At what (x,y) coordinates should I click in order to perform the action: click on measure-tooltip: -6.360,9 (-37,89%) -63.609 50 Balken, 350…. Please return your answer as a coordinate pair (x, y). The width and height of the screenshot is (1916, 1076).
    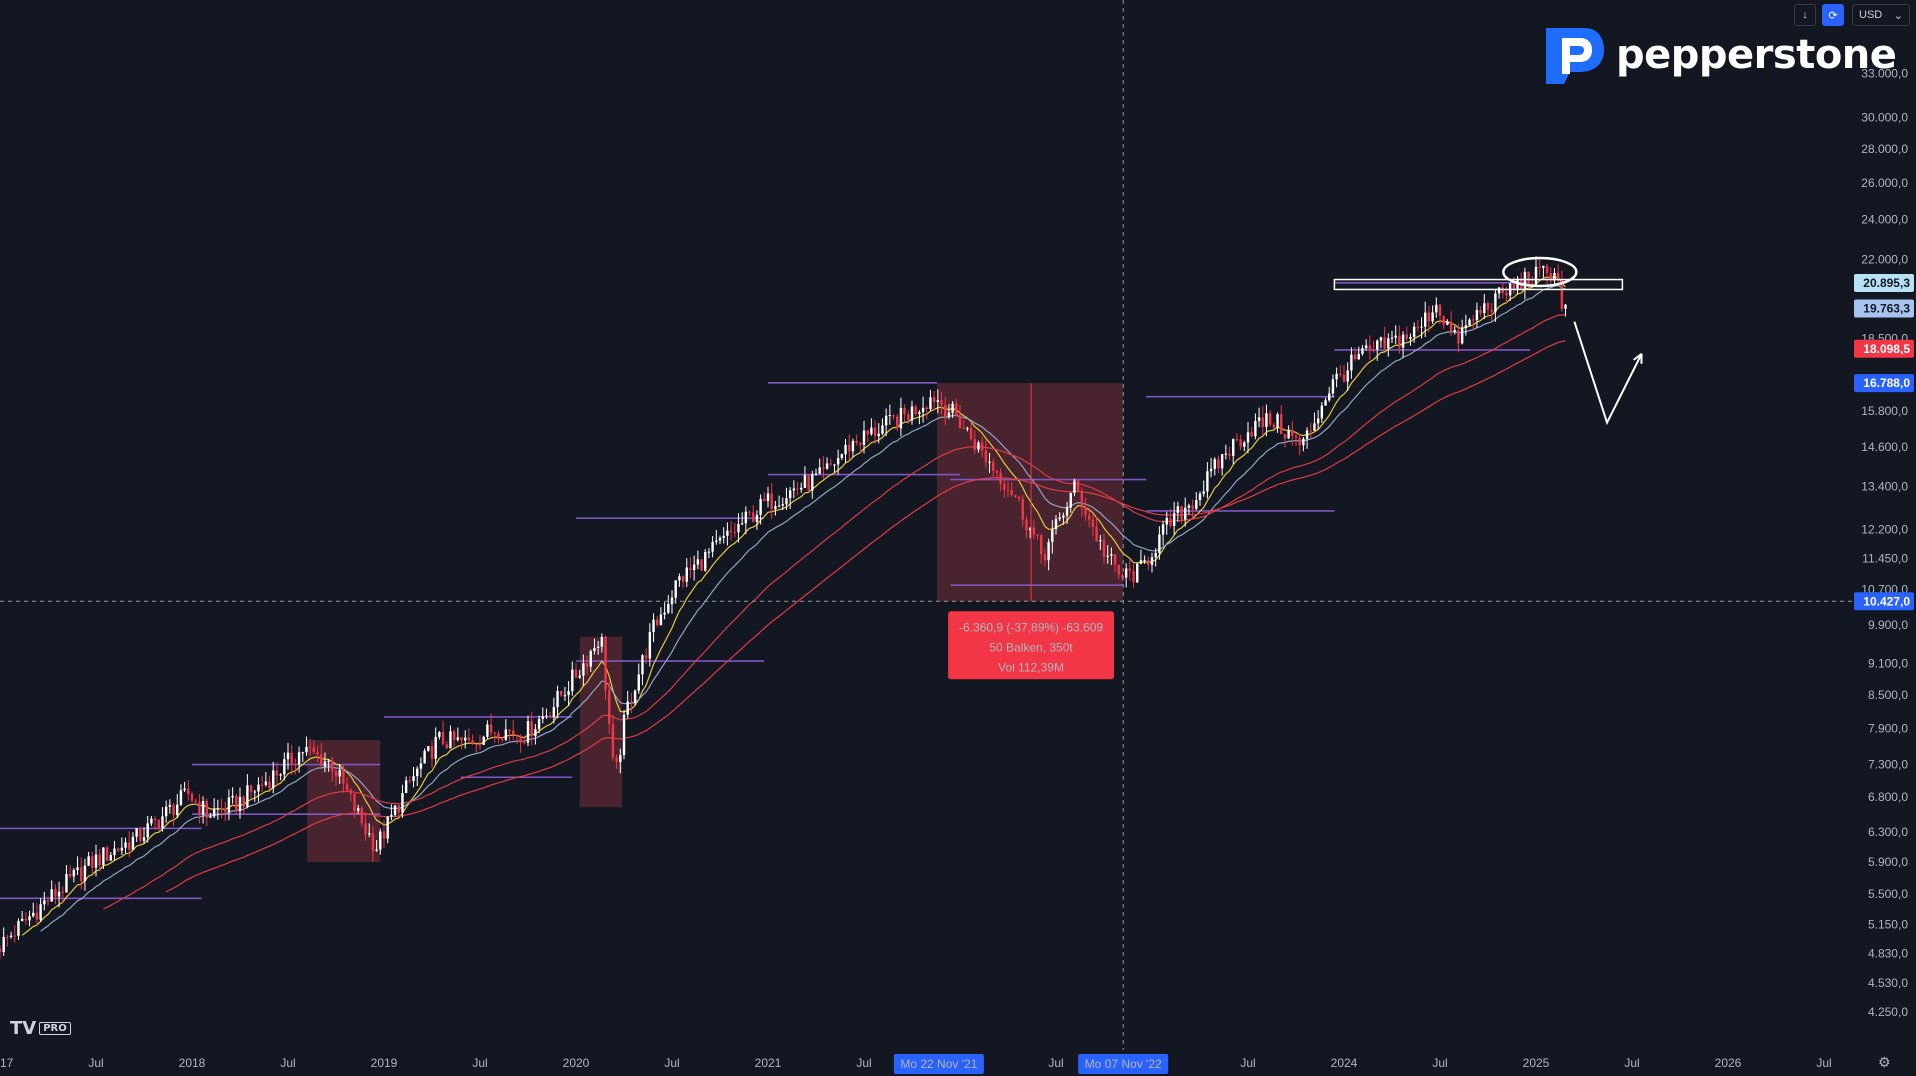
    Looking at the image, I should click on (1031, 645).